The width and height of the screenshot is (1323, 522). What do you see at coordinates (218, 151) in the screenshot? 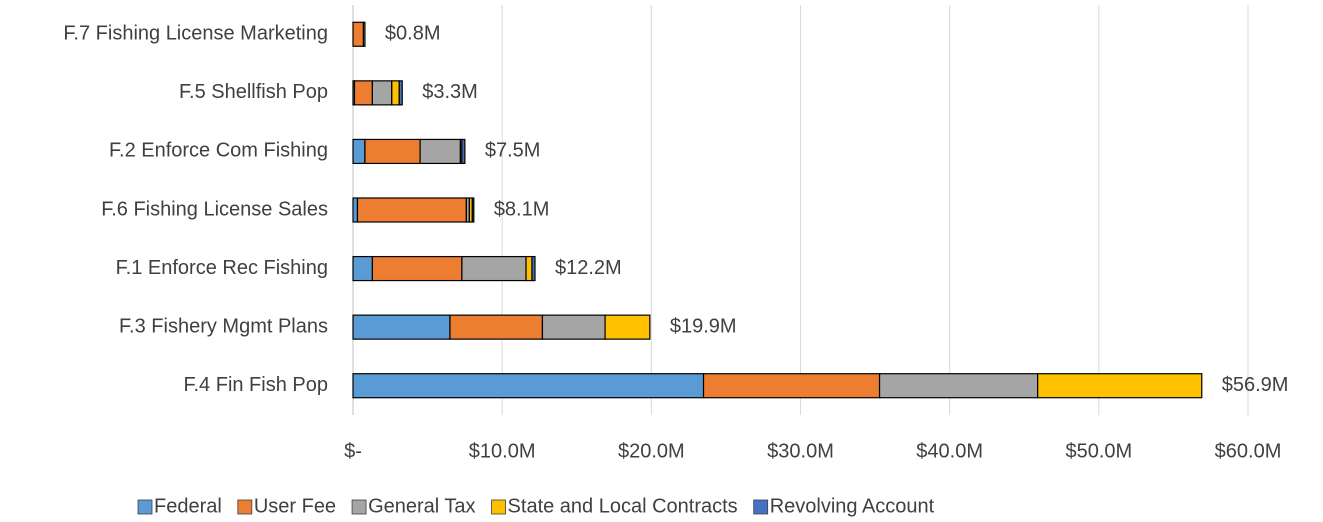
I see `y-tick-label: F.2 Enforce Com Fishing` at bounding box center [218, 151].